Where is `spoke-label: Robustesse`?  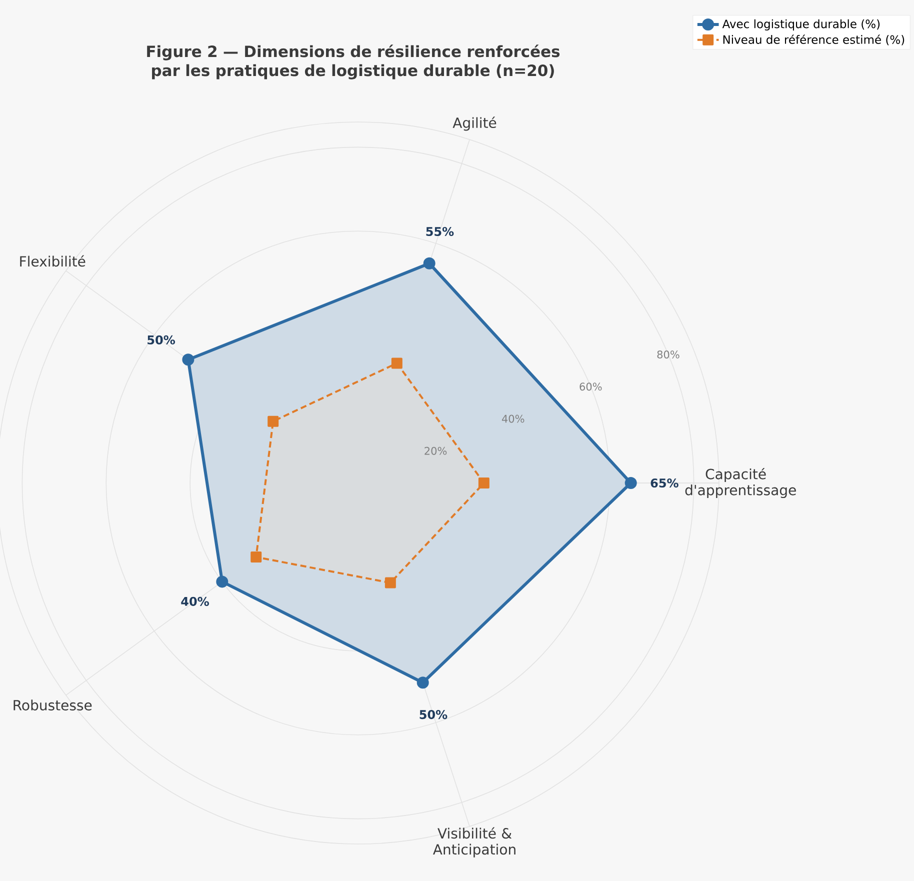
spoke-label: Robustesse is located at coordinates (53, 705).